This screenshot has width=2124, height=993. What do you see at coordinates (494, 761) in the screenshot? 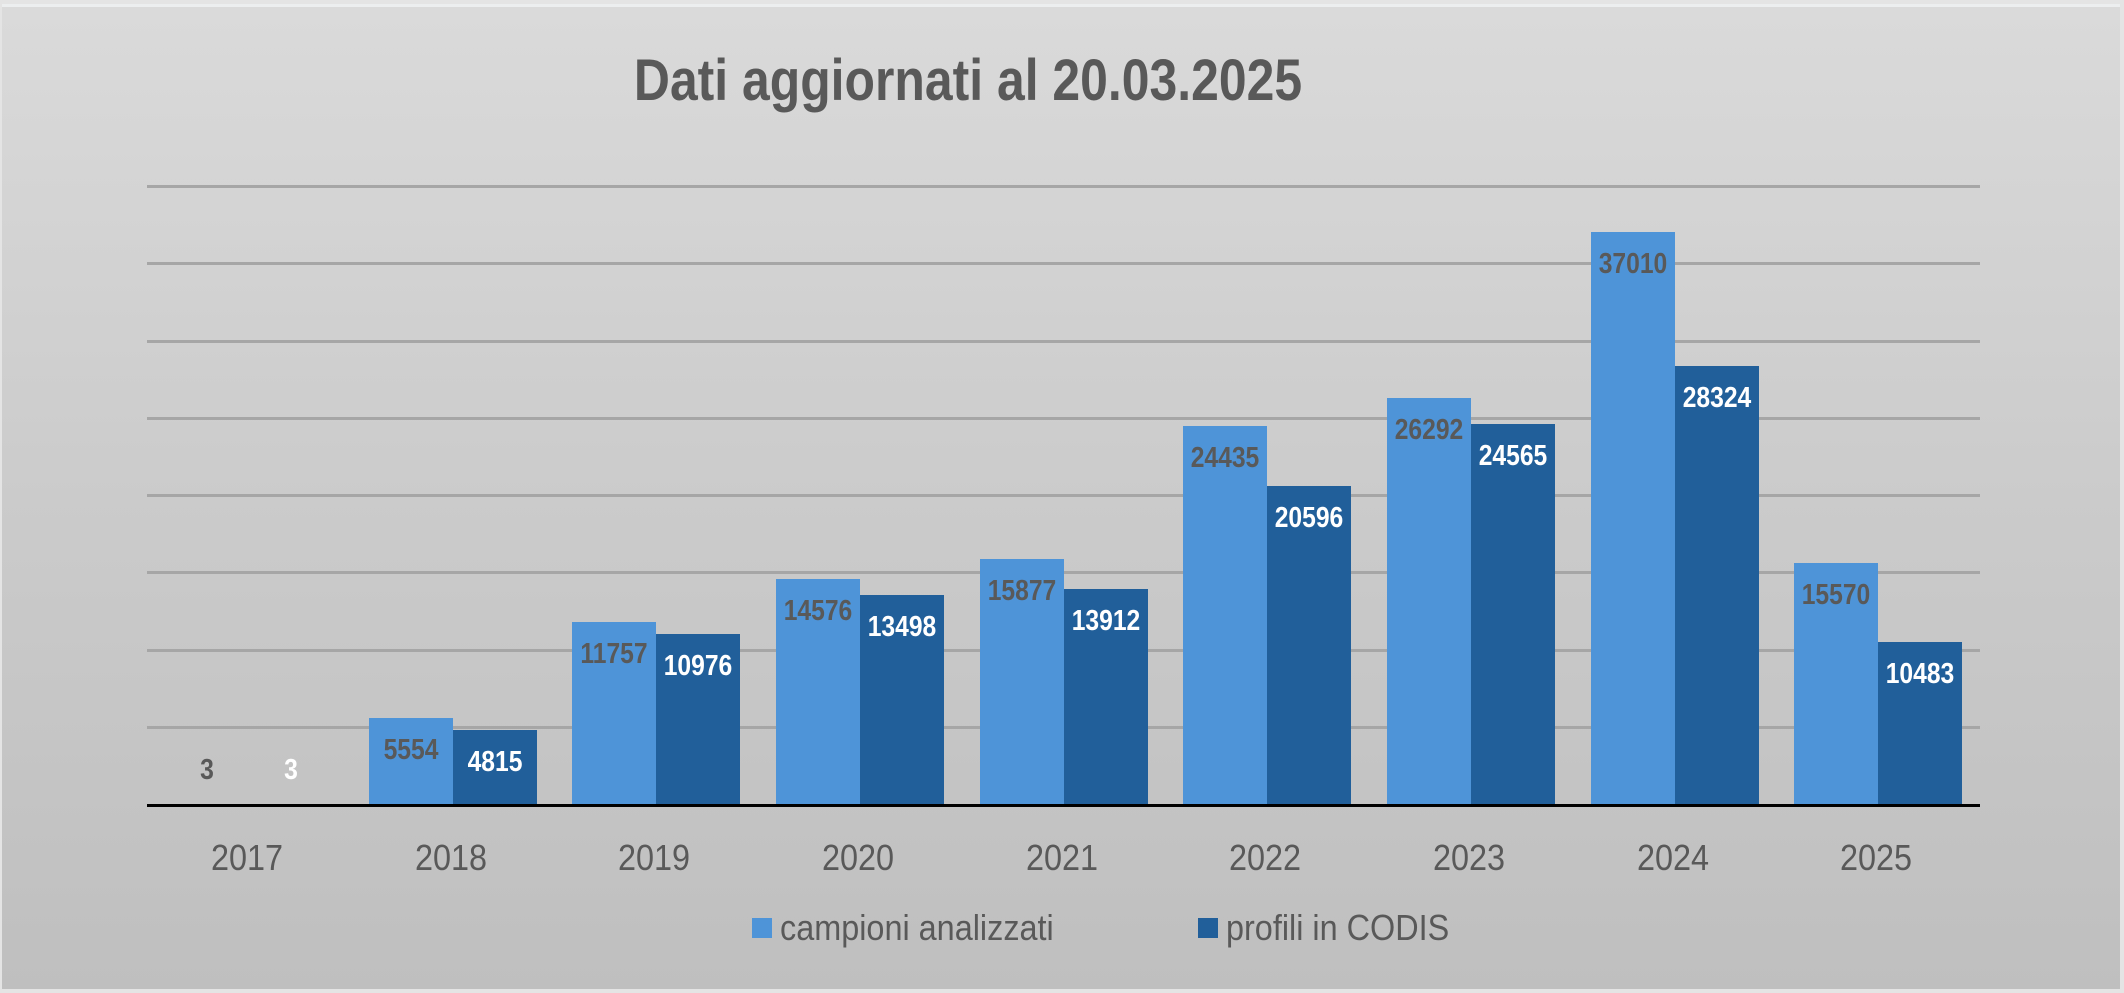
I see `data-label: 4815` at bounding box center [494, 761].